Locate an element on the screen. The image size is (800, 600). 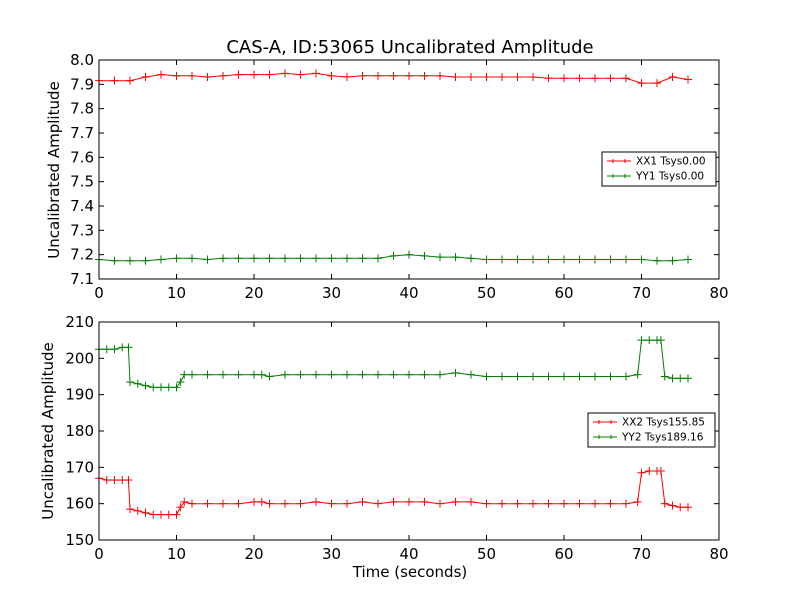
bottom-xtick-label: 0 is located at coordinates (99, 554).